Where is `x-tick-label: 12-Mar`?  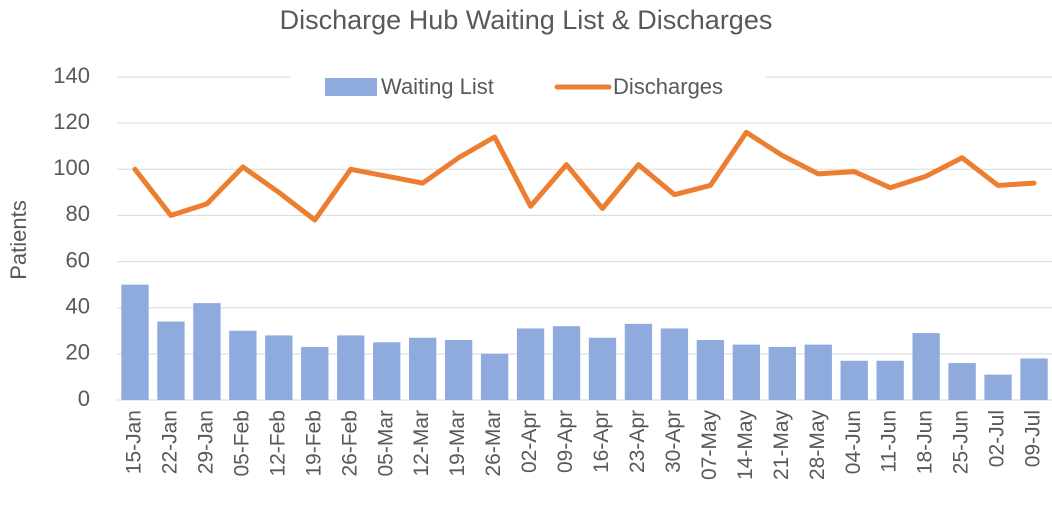
x-tick-label: 12-Mar is located at coordinates (421, 443).